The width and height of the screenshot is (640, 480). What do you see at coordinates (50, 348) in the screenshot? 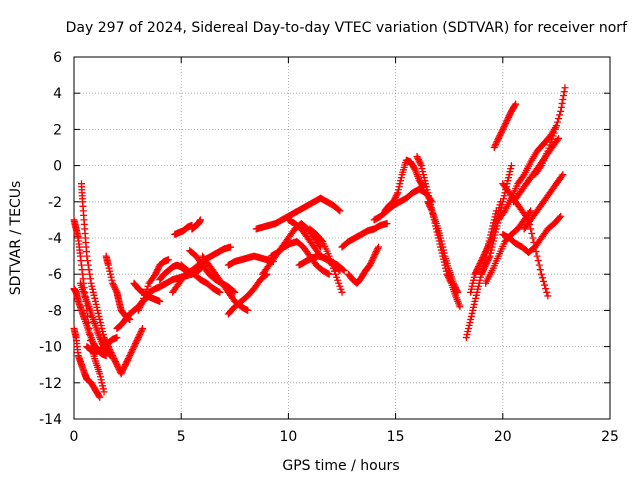
I see `y-tick-label: -10` at bounding box center [50, 348].